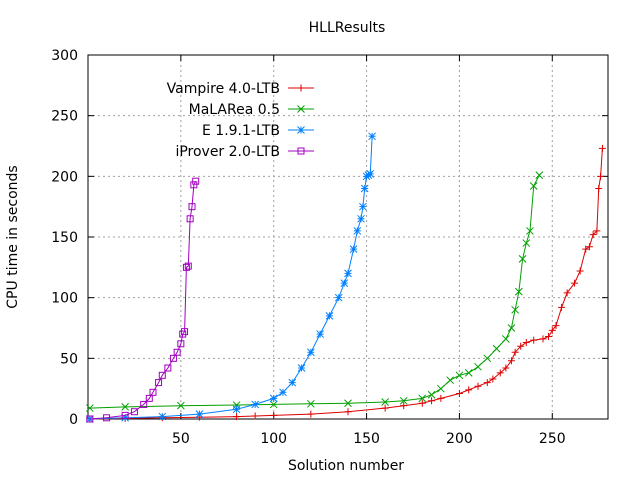 The height and width of the screenshot is (480, 640). What do you see at coordinates (227, 152) in the screenshot?
I see `legend-label: iProver 2.0-LTB` at bounding box center [227, 152].